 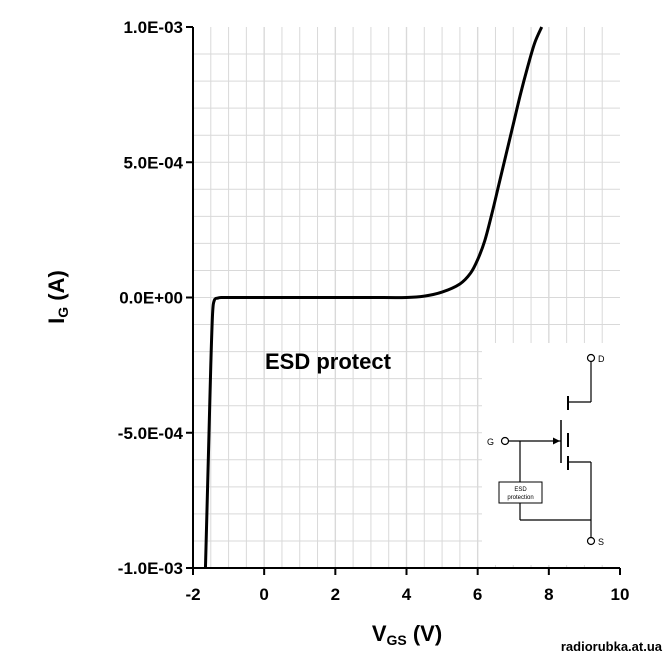 I want to click on y-tick-label: 0.0E+00, so click(x=151, y=298).